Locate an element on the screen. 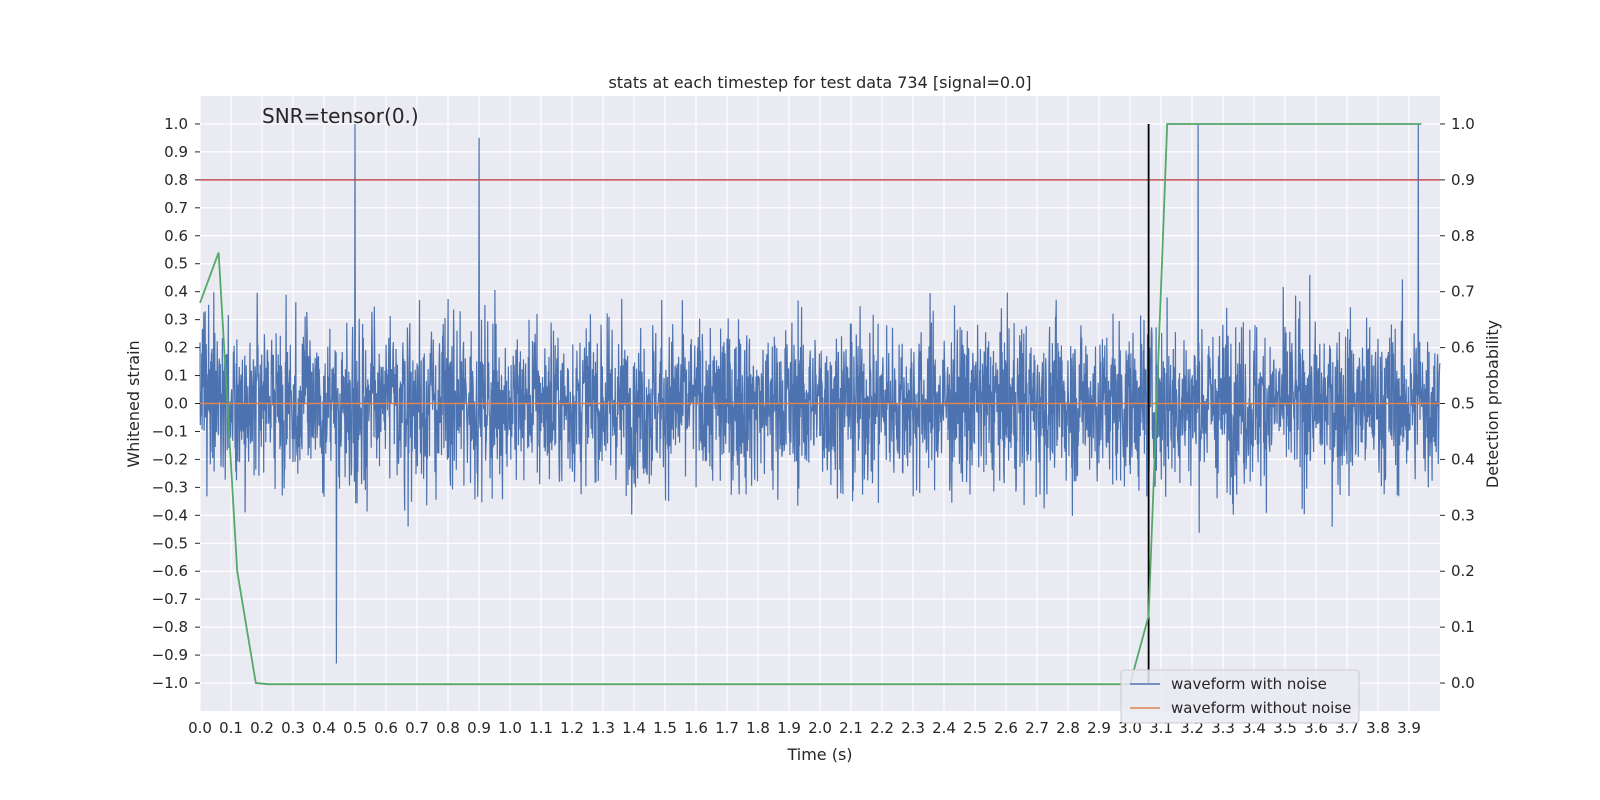 This screenshot has width=1600, height=800. y-tick-label: 0.6 is located at coordinates (176, 236).